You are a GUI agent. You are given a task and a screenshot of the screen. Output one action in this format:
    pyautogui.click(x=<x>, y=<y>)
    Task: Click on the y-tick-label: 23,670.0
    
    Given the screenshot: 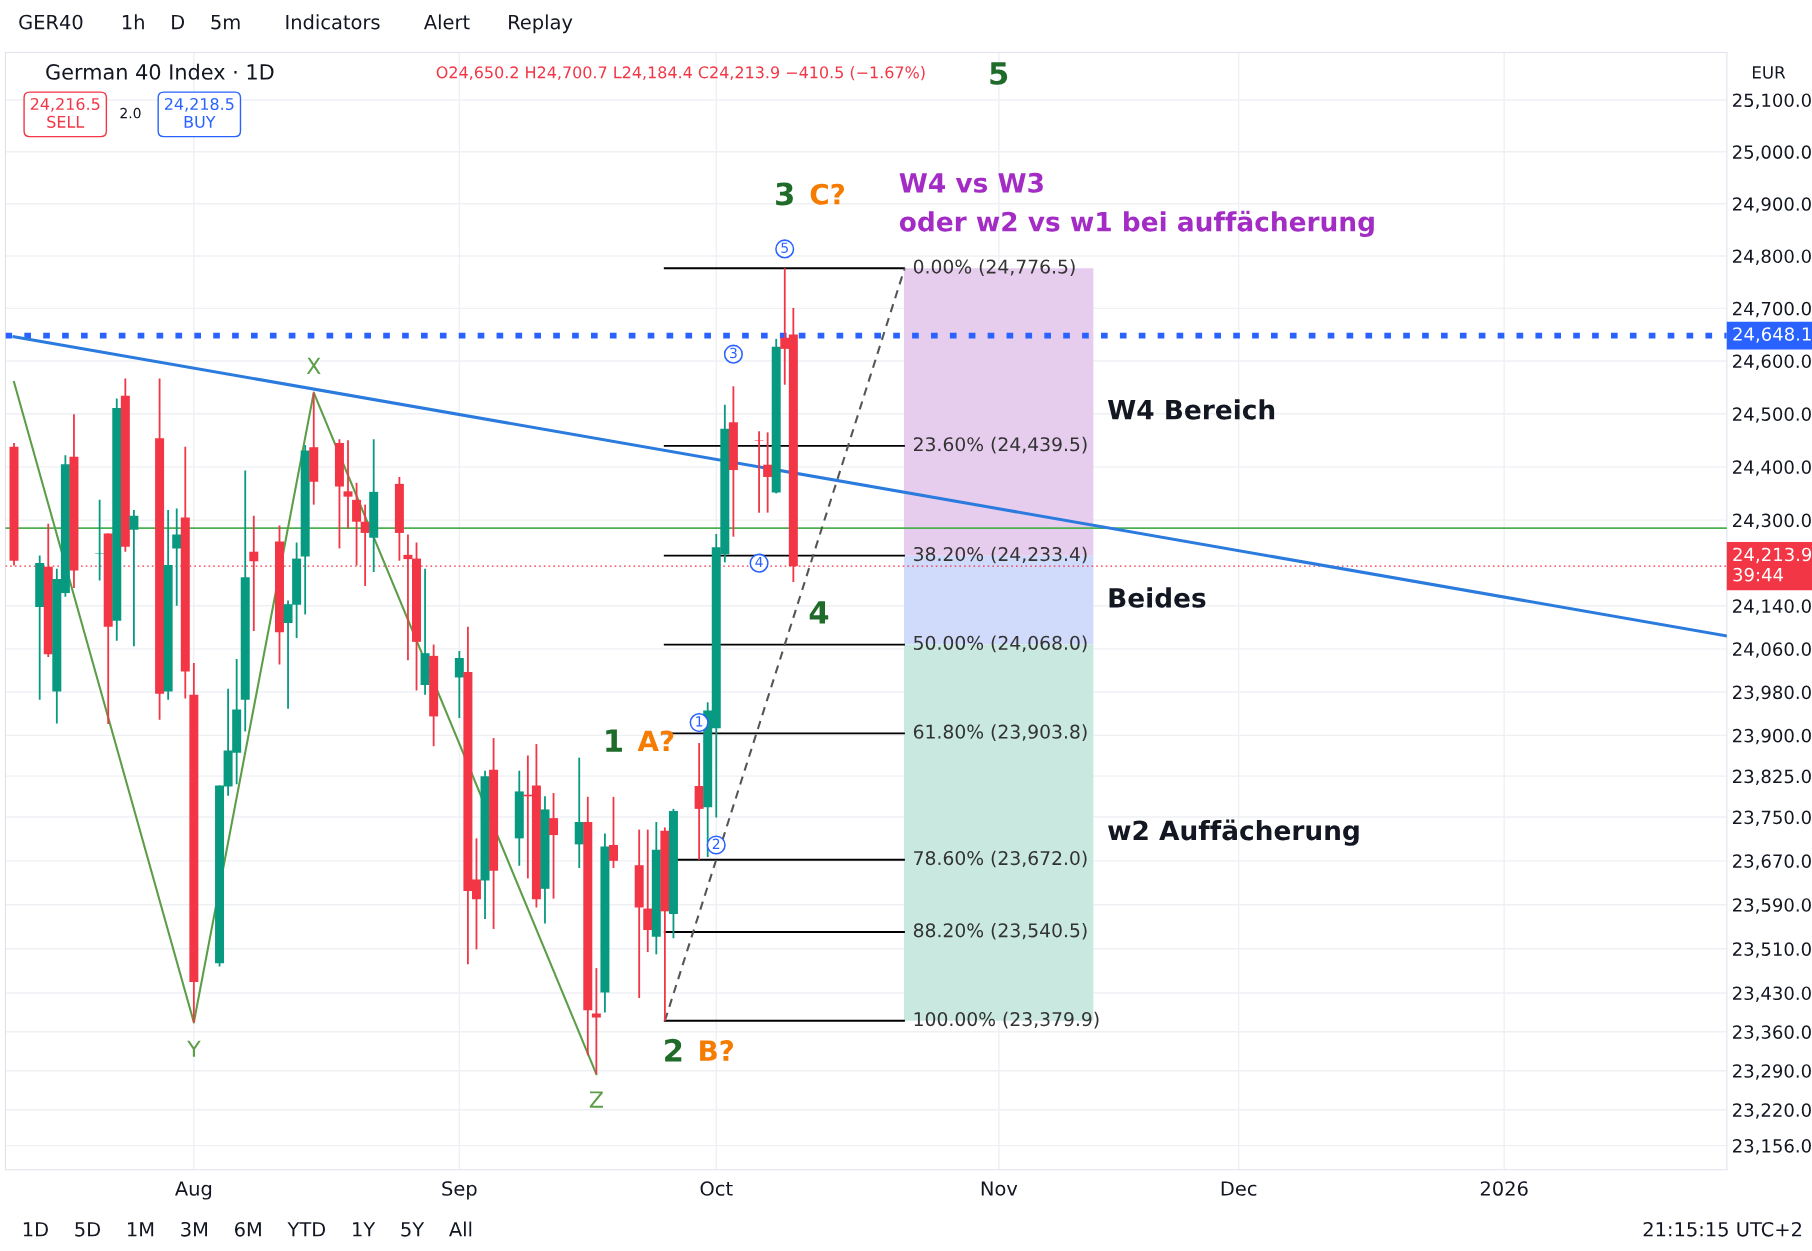 What is the action you would take?
    pyautogui.click(x=1772, y=862)
    